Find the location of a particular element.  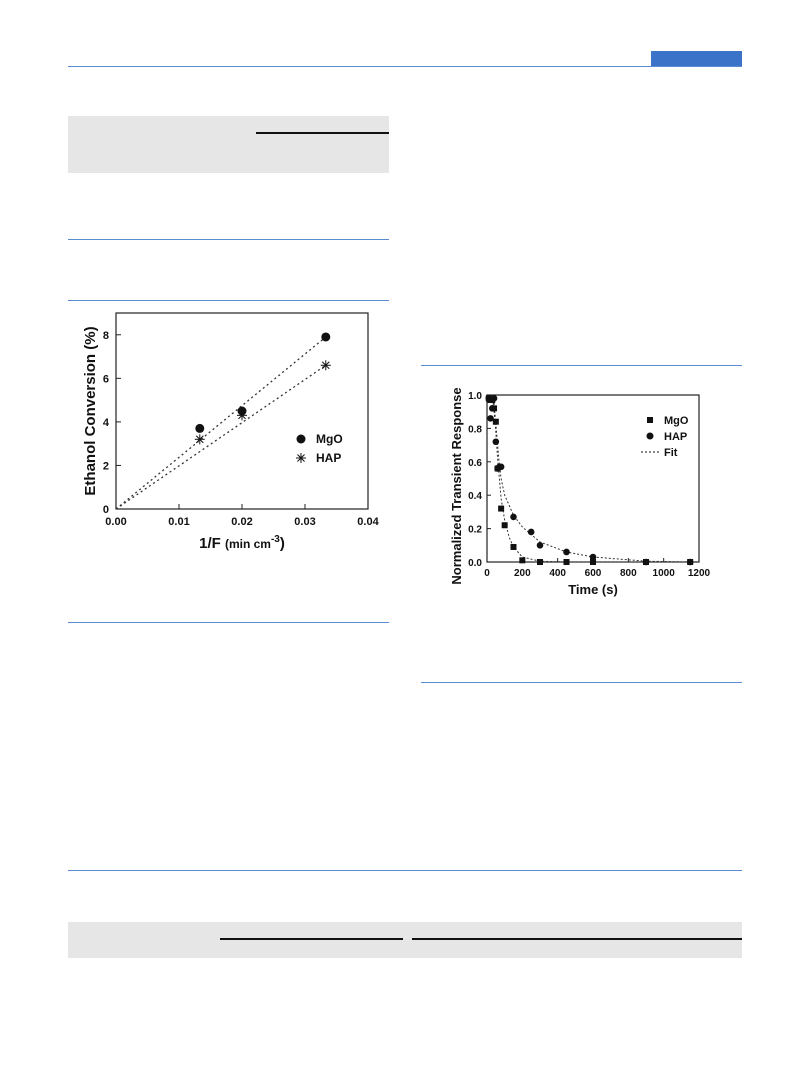

x-tick-label: 0.04 is located at coordinates (368, 522).